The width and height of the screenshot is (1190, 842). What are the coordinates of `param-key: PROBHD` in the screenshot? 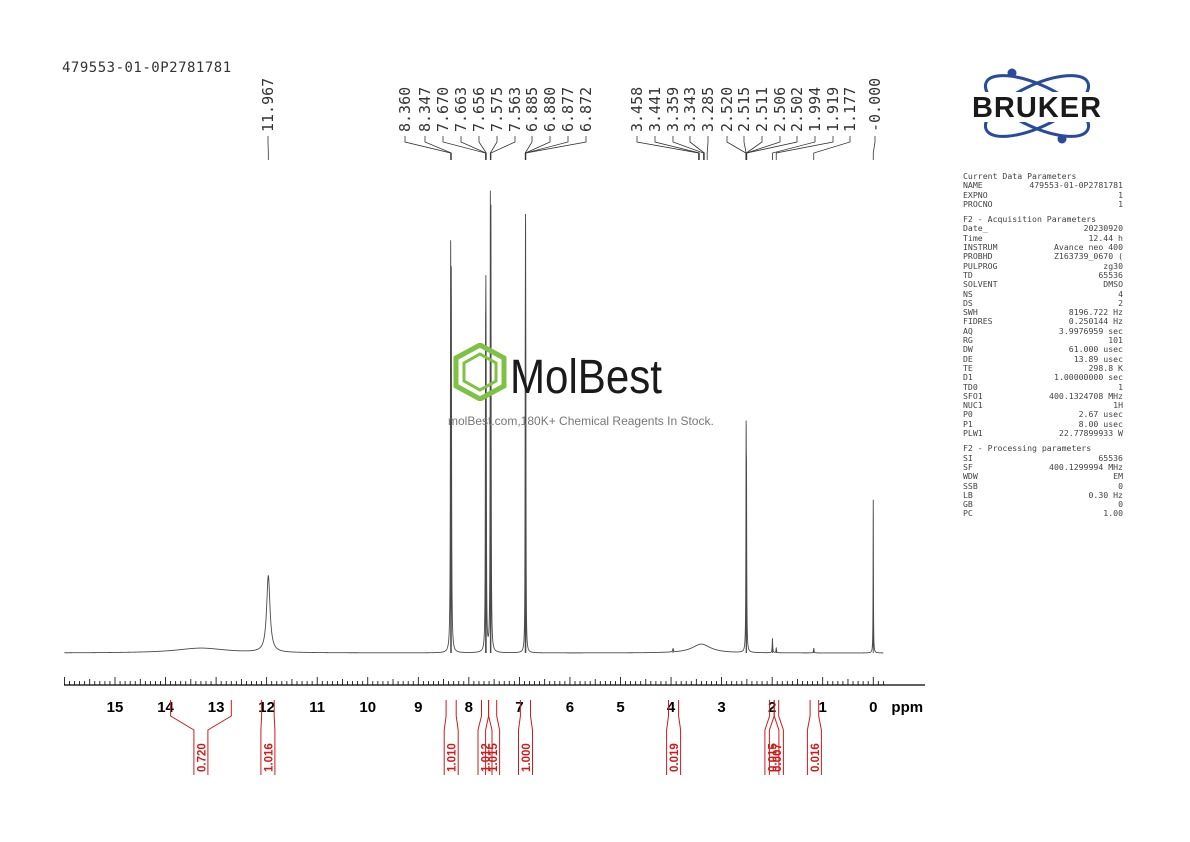 It's located at (978, 256).